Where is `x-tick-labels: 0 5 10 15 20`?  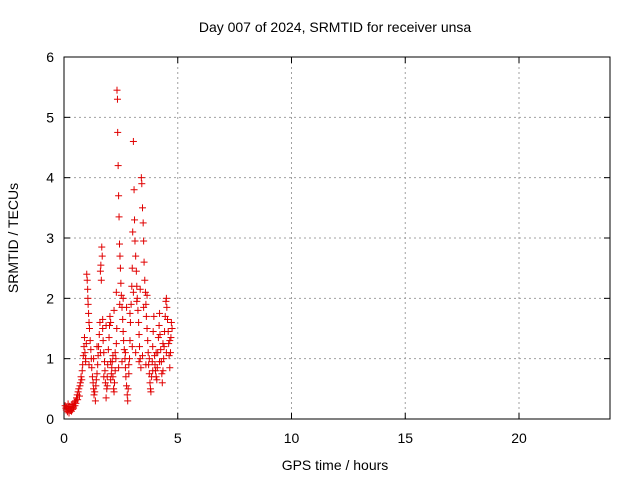 x-tick-labels: 0 5 10 15 20 is located at coordinates (293, 438).